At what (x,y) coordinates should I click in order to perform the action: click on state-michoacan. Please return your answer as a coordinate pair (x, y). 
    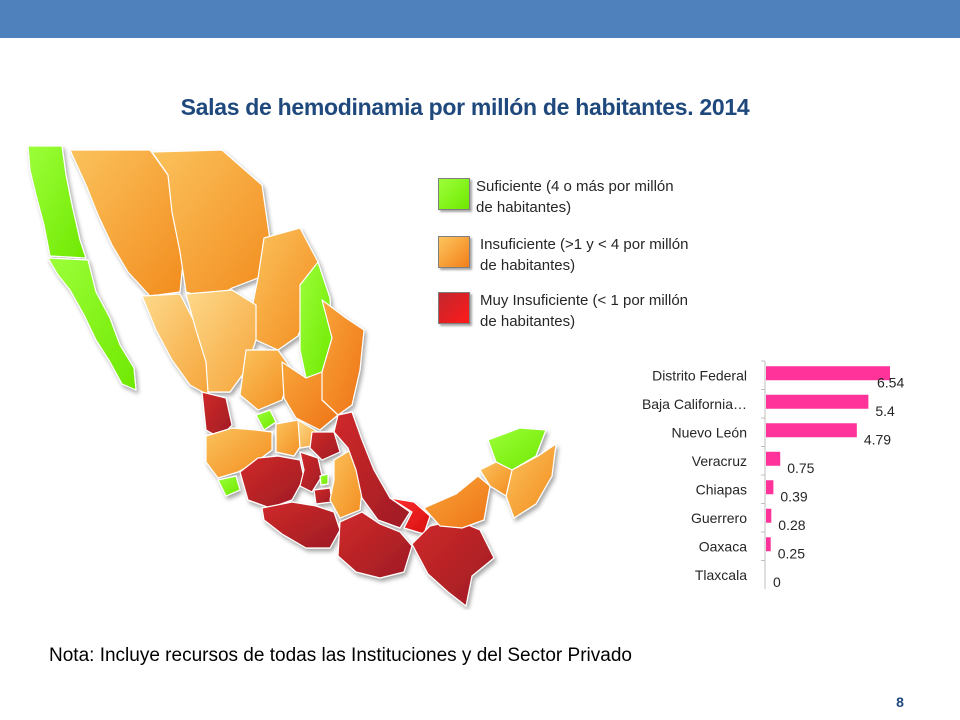
    Looking at the image, I should click on (272, 482).